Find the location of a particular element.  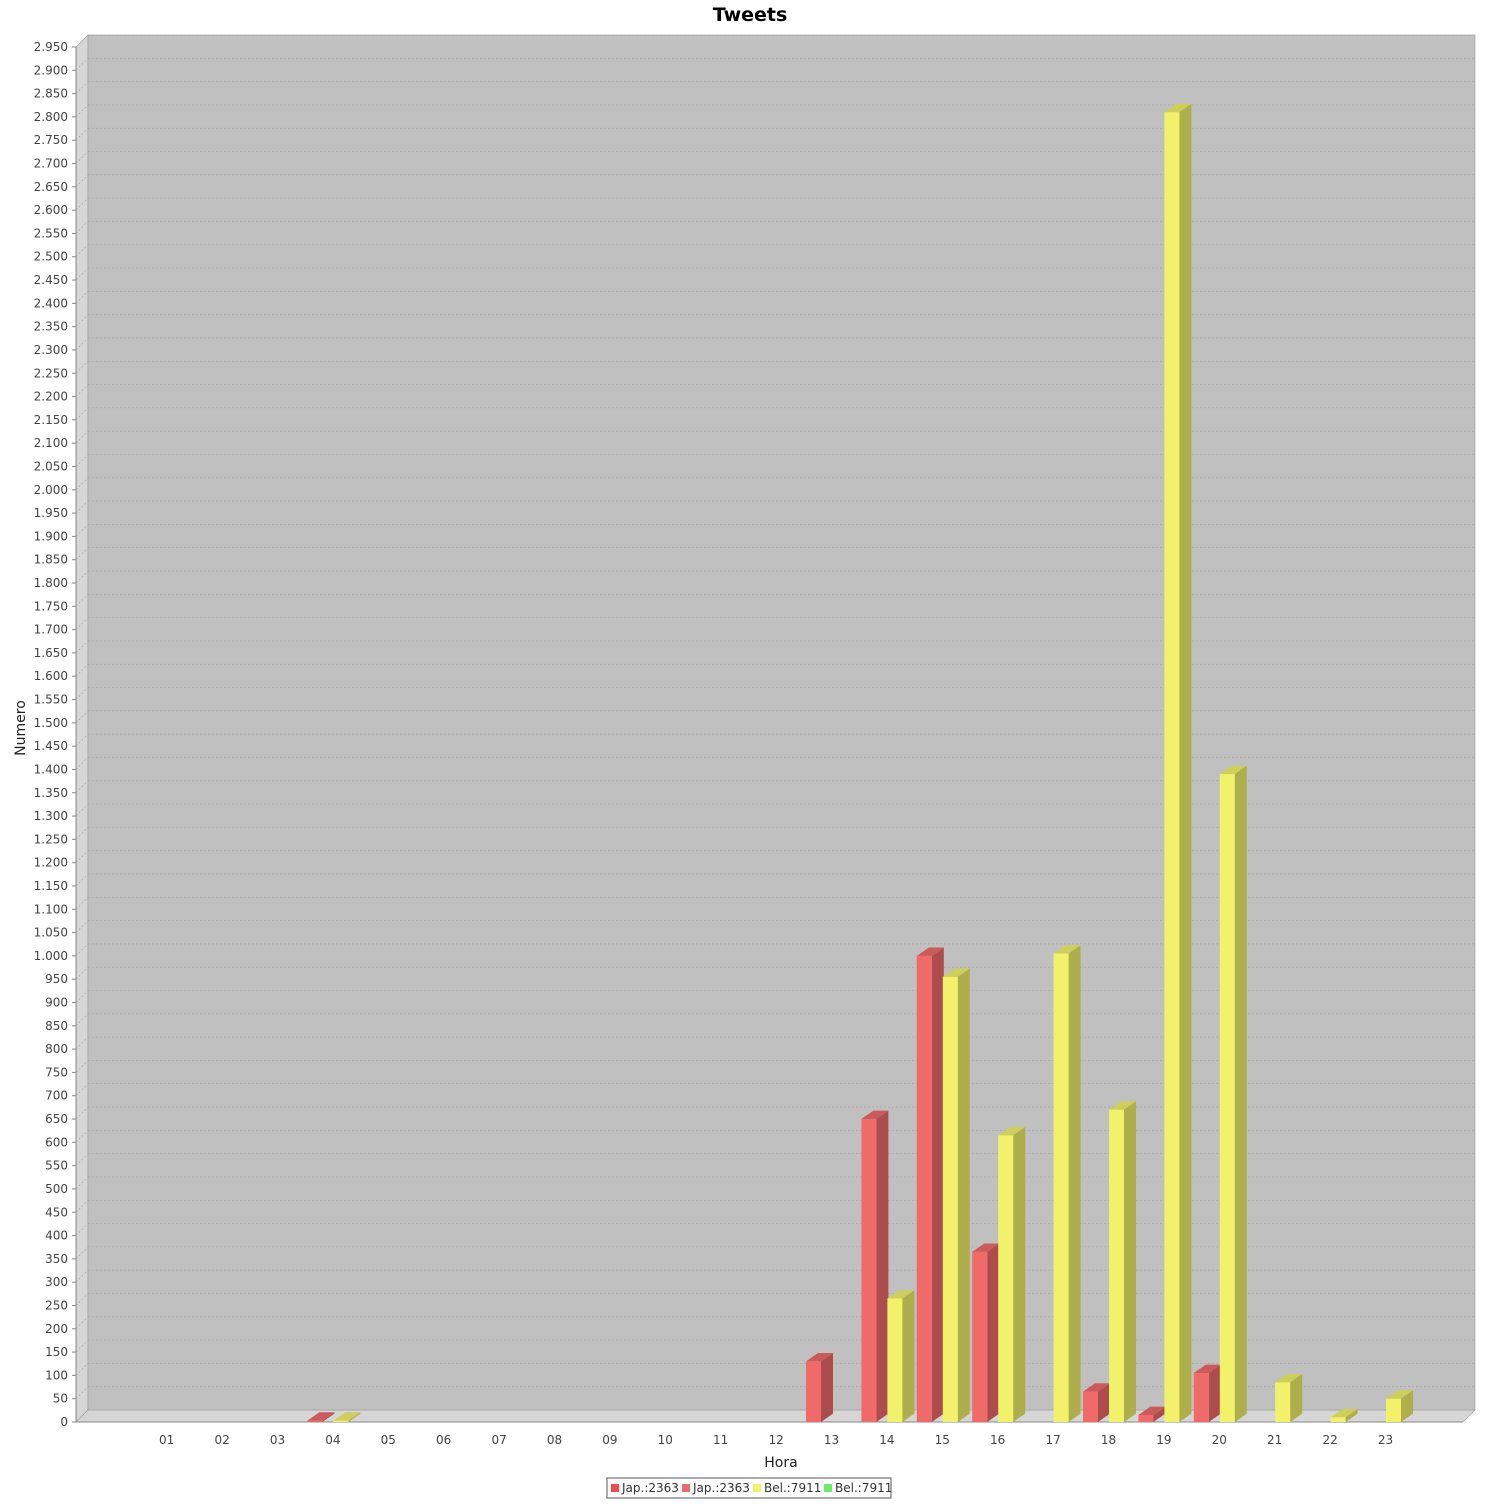

y-tick-label: 2.150 is located at coordinates (51, 420).